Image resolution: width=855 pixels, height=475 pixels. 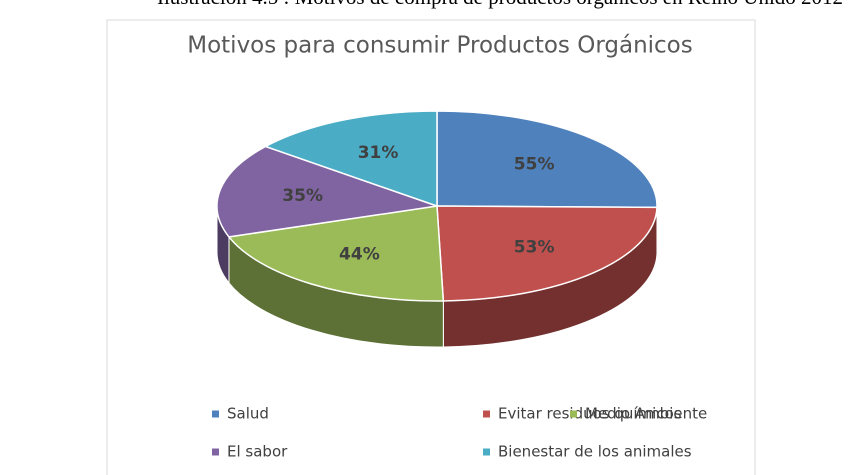 I want to click on legend-label: Evitar residuos químicos, so click(x=590, y=414).